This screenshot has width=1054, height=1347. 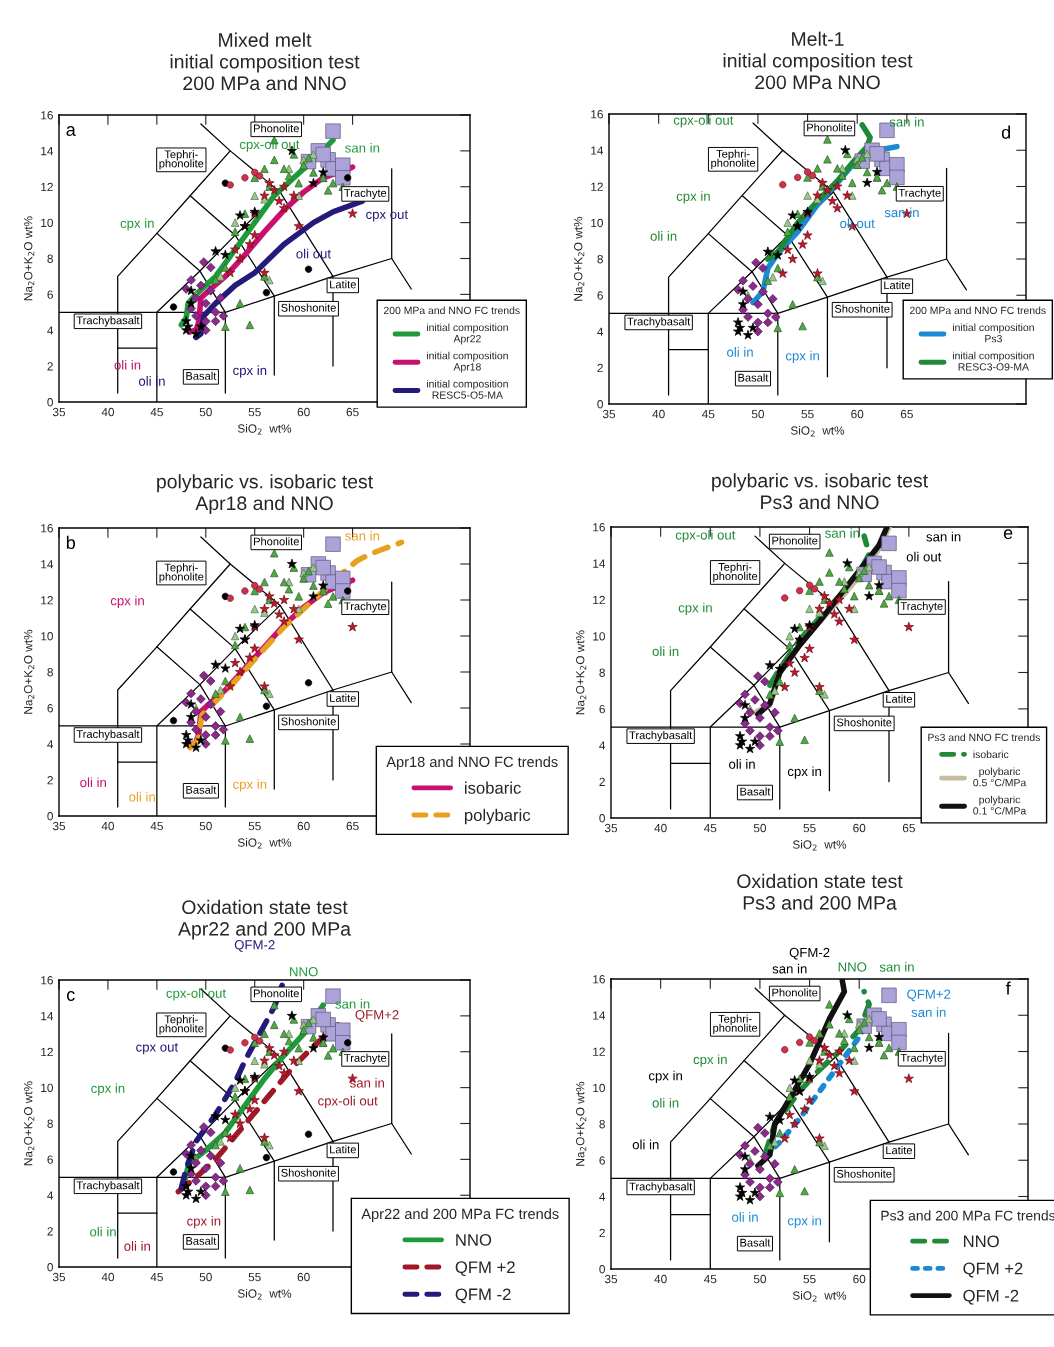 I want to click on chart-title: polybaric vs. isobaric test Ps3 and NNO, so click(x=820, y=491).